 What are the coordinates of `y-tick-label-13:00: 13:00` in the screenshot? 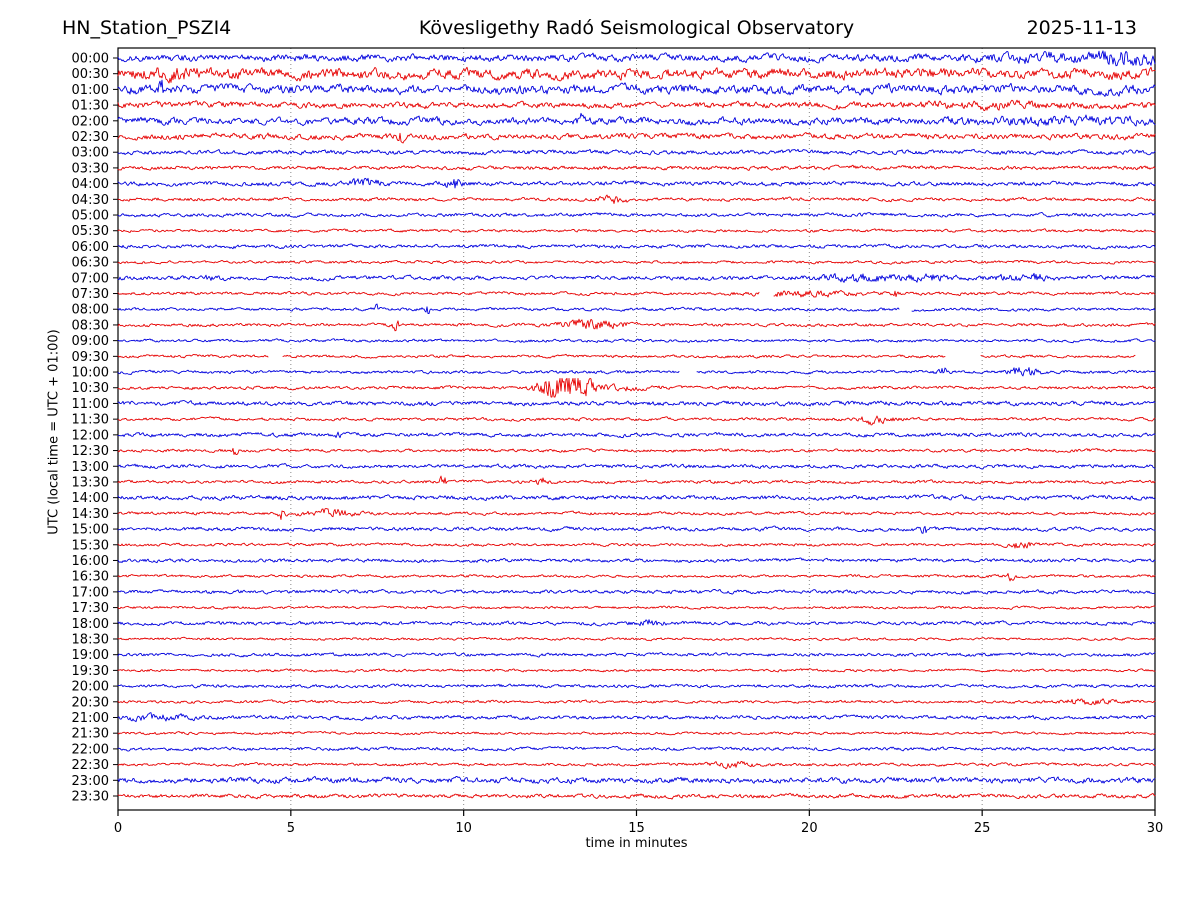 It's located at (90, 467).